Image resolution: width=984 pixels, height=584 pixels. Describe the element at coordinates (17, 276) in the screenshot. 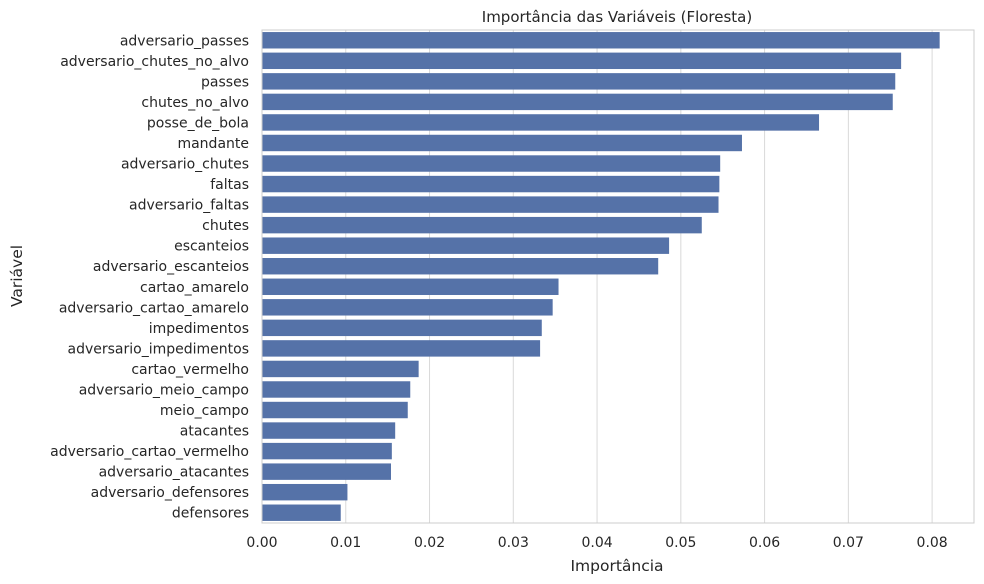

I see `y-axis-title: Variável` at that location.